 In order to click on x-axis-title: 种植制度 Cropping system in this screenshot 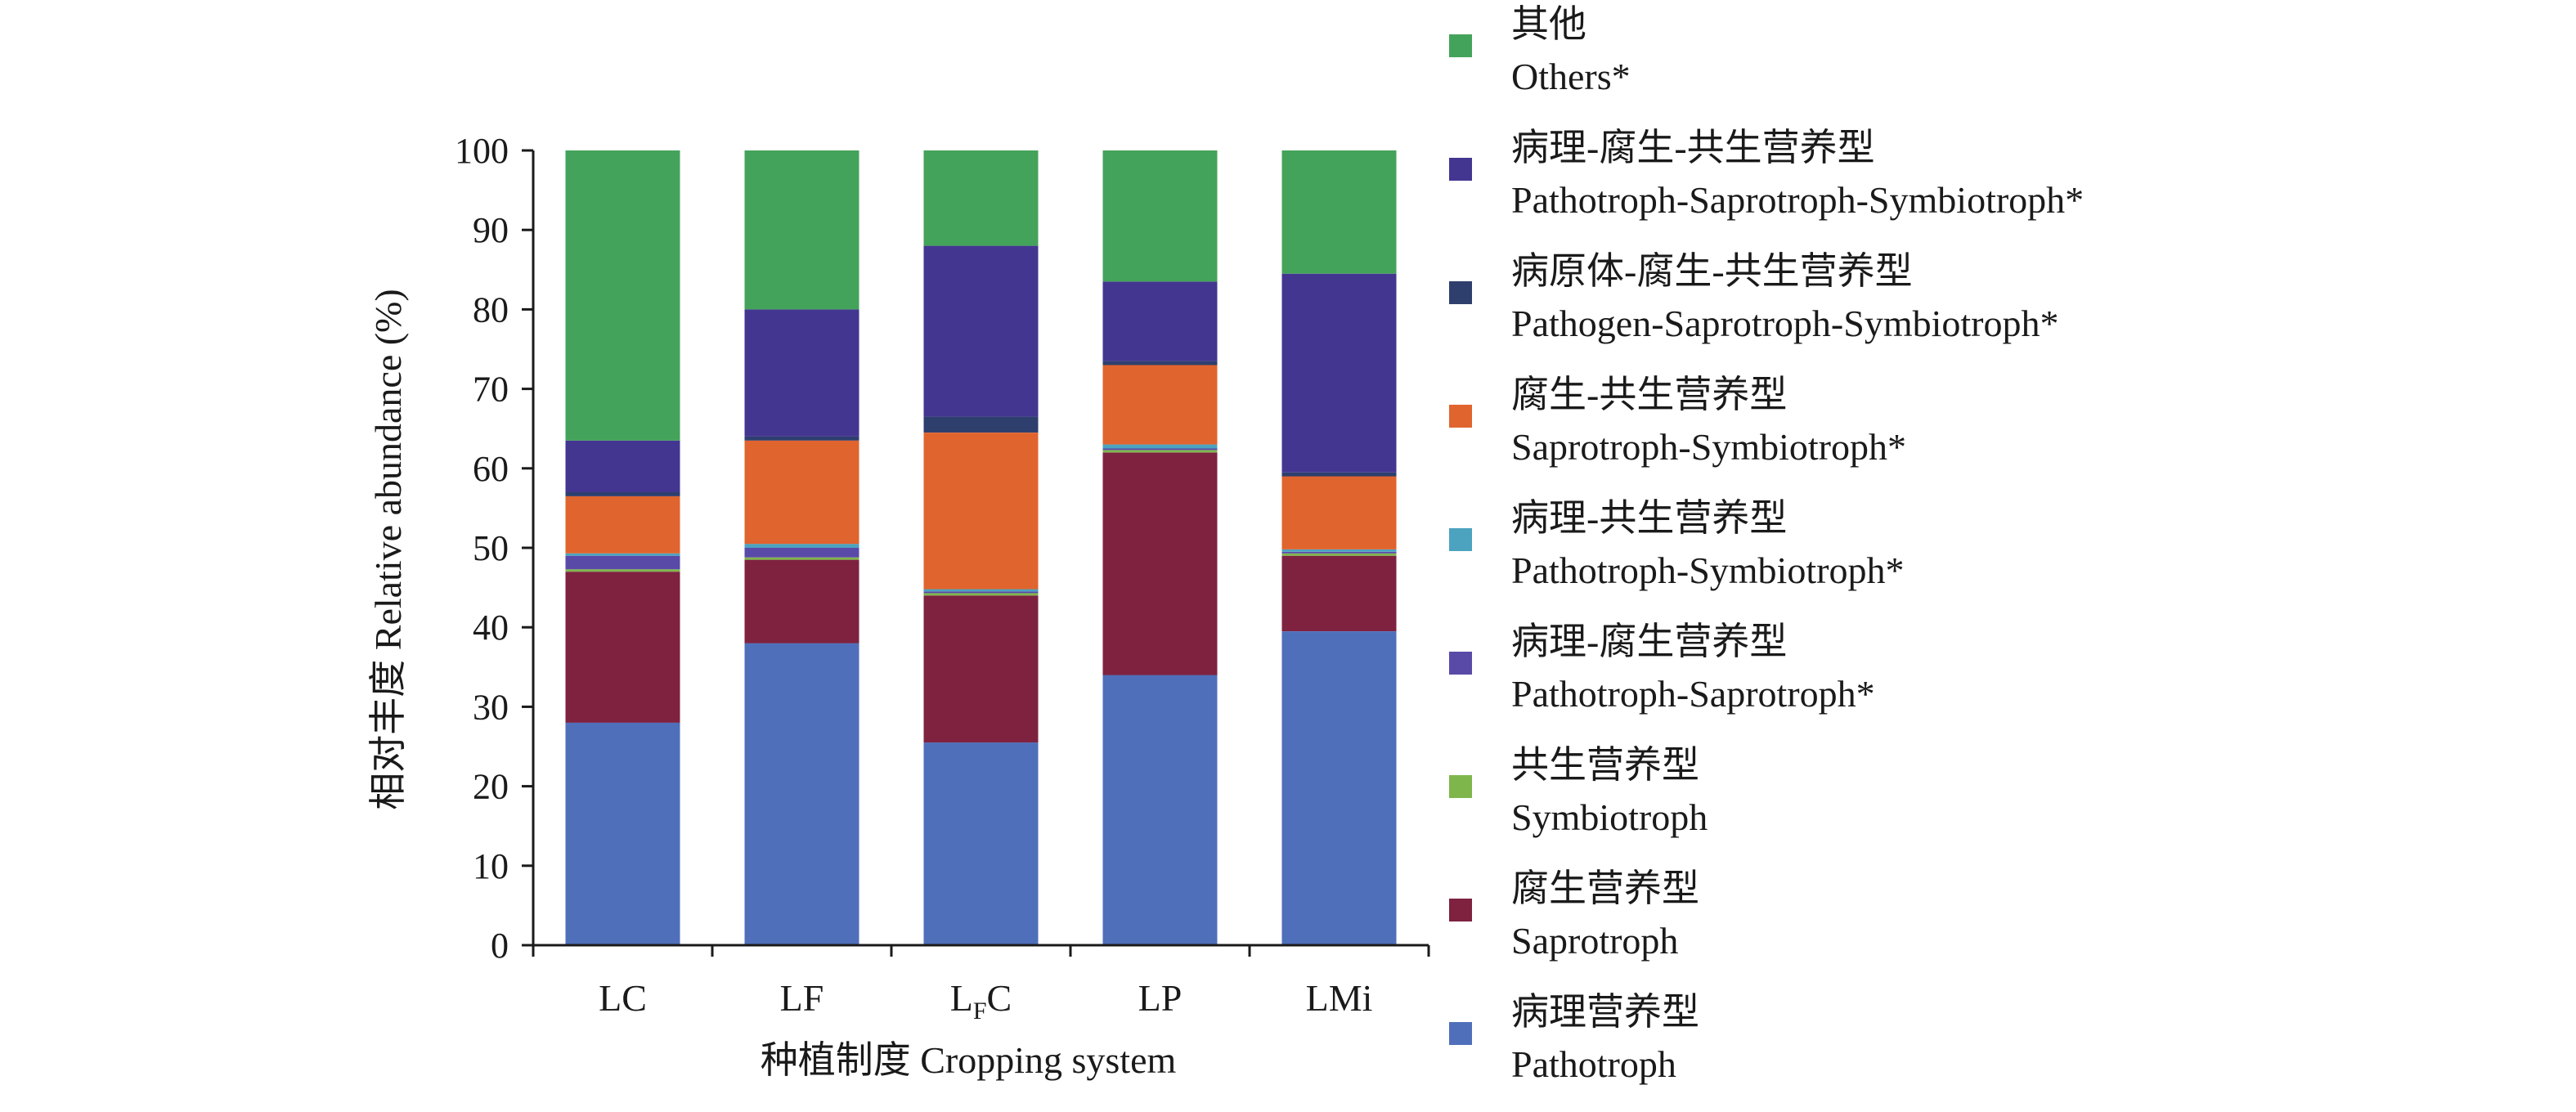, I will do `click(969, 1060)`.